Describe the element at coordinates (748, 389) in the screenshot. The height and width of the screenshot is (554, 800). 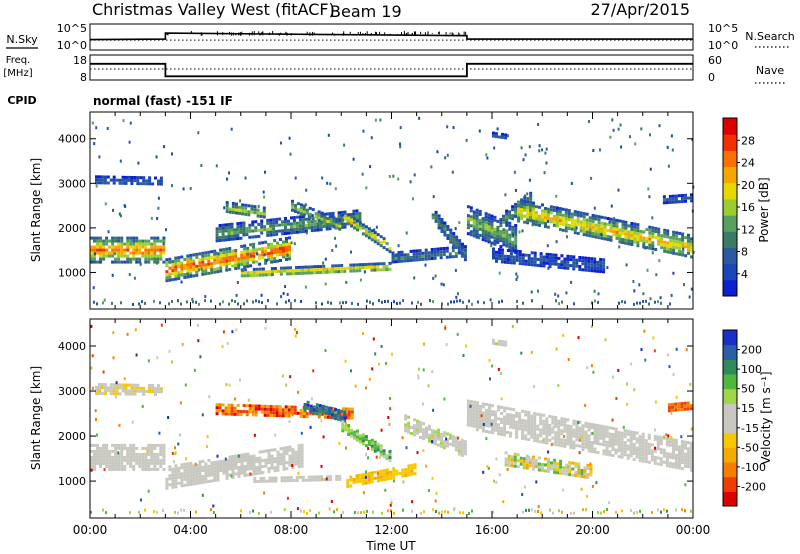
I see `velocity-colorbar-tick-label: 50` at that location.